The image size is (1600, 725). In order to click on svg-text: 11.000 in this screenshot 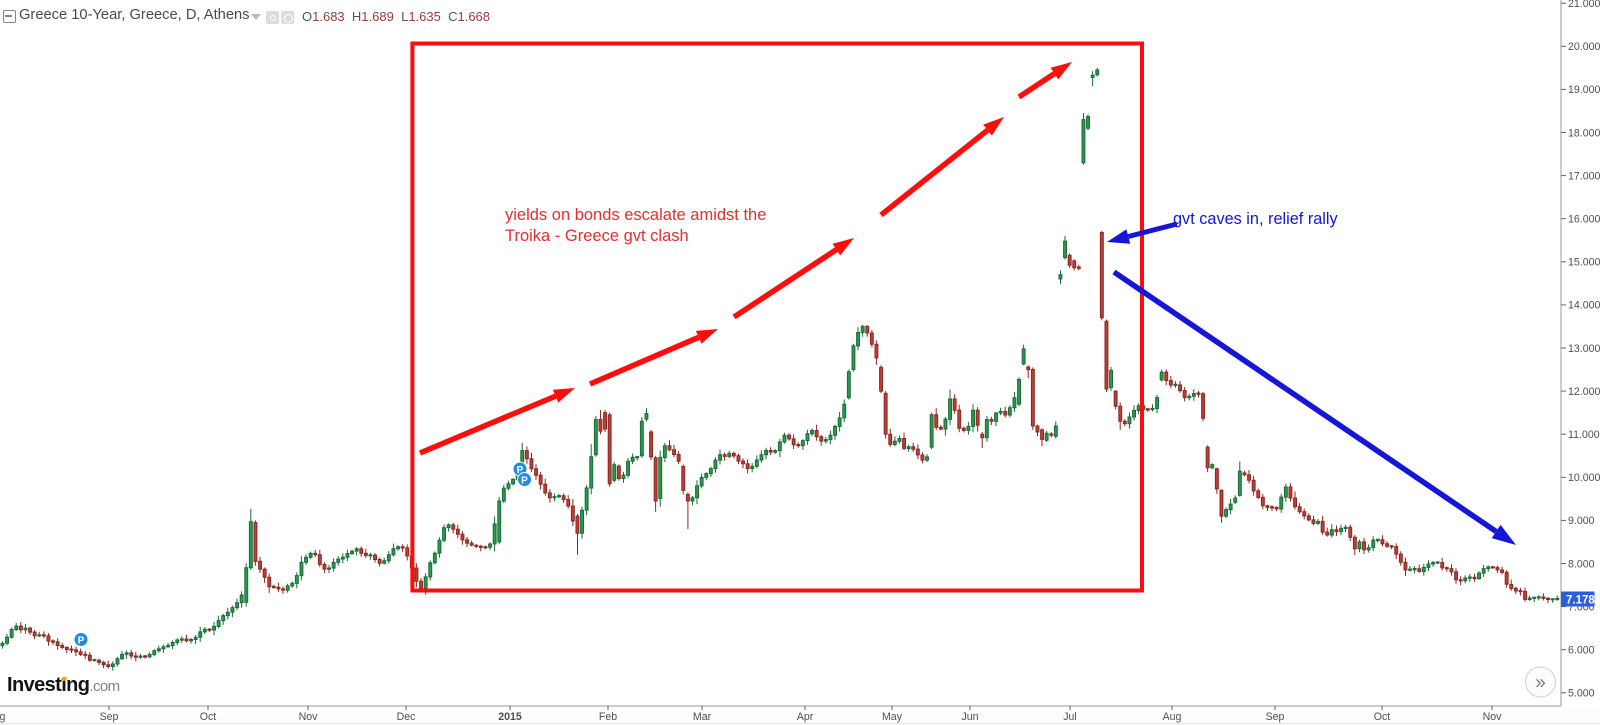, I will do `click(1584, 435)`.